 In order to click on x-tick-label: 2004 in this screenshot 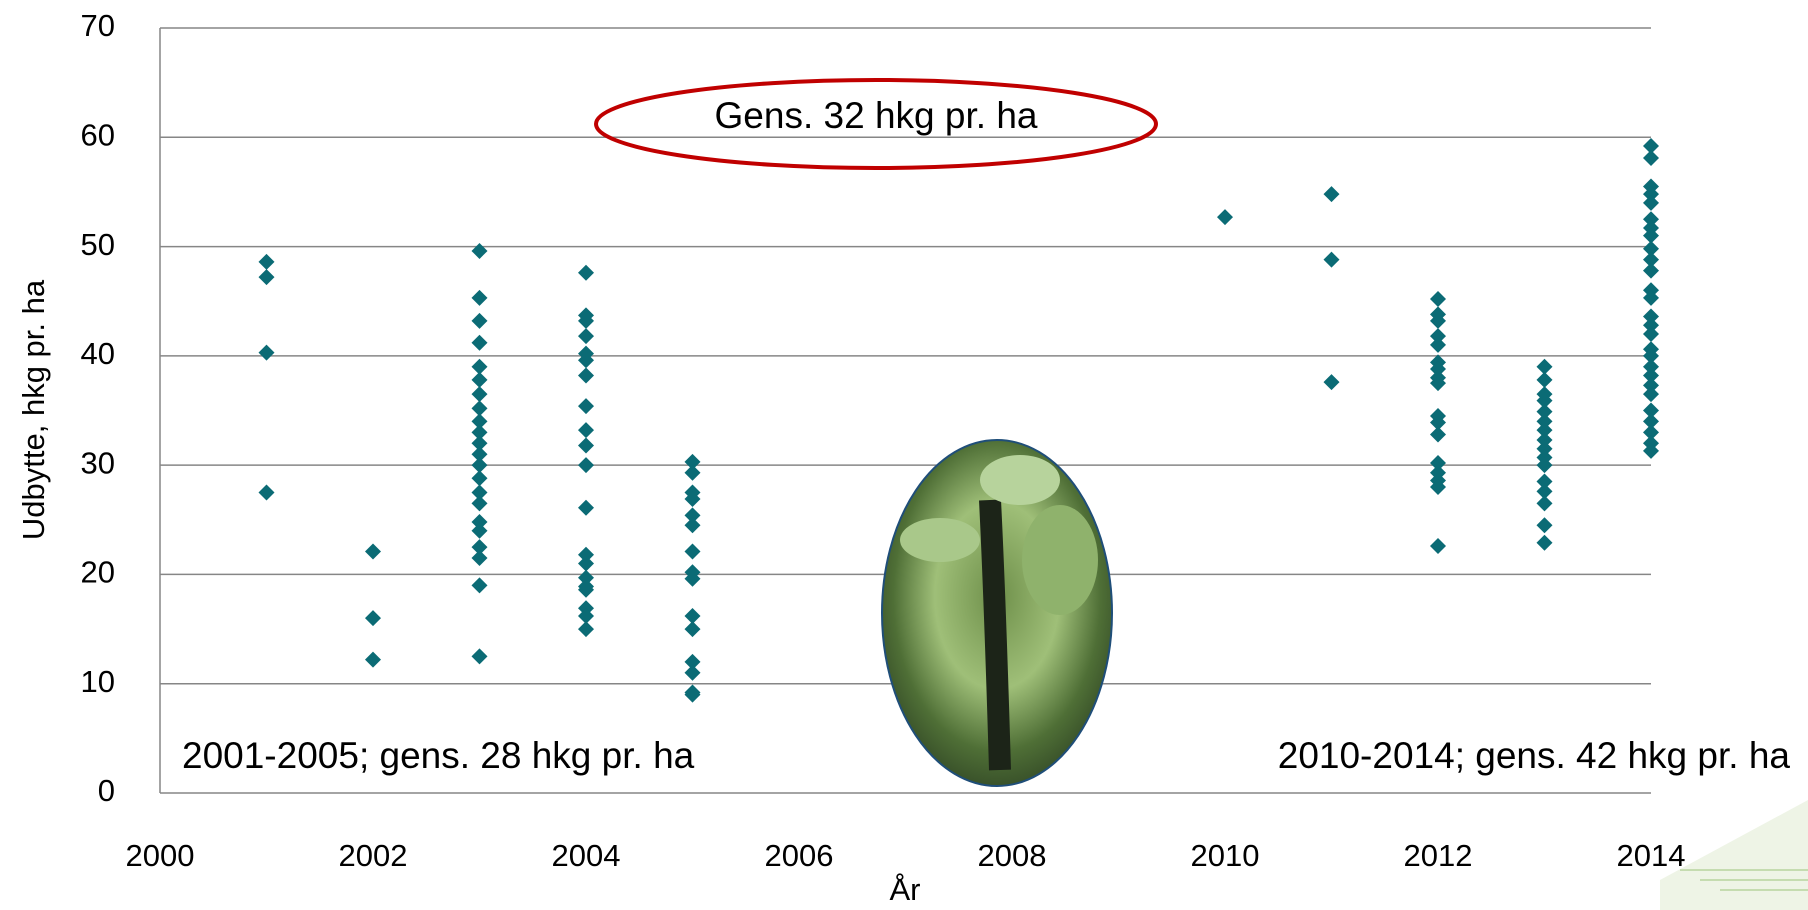, I will do `click(586, 855)`.